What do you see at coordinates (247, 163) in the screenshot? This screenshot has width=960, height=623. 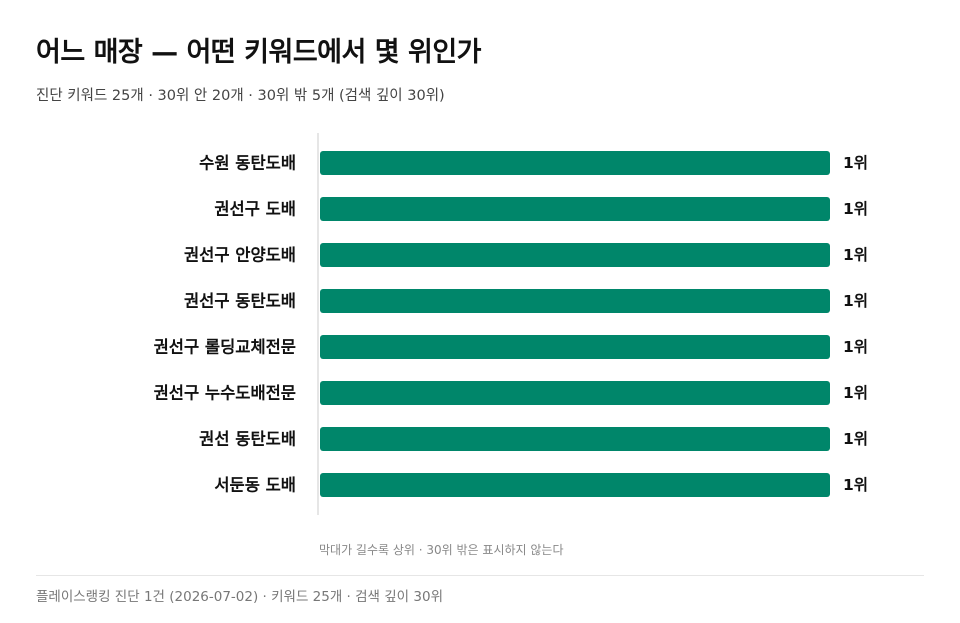 I see `category-label: 수원 동탄도배` at bounding box center [247, 163].